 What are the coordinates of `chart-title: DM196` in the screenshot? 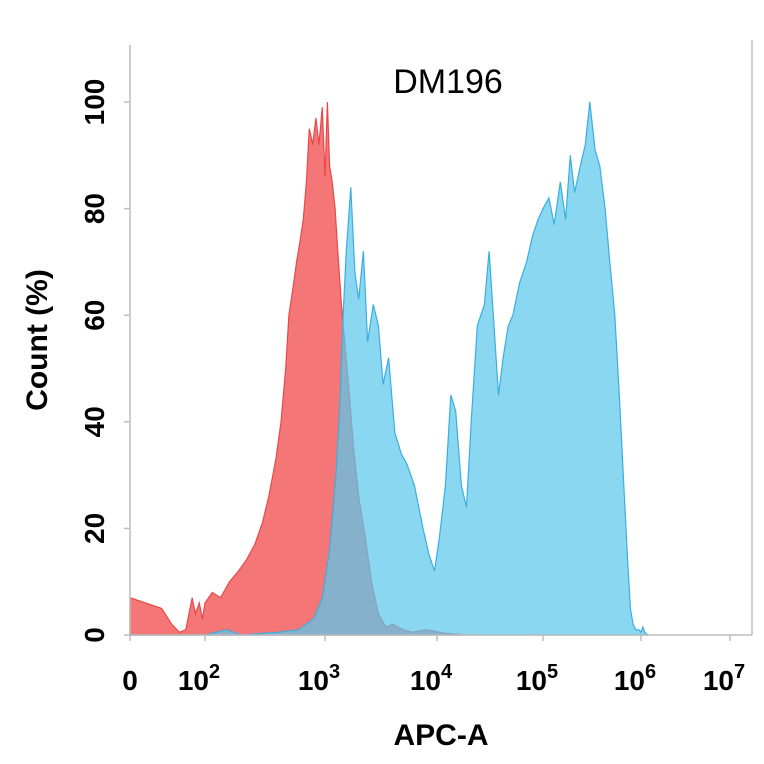 It's located at (448, 82).